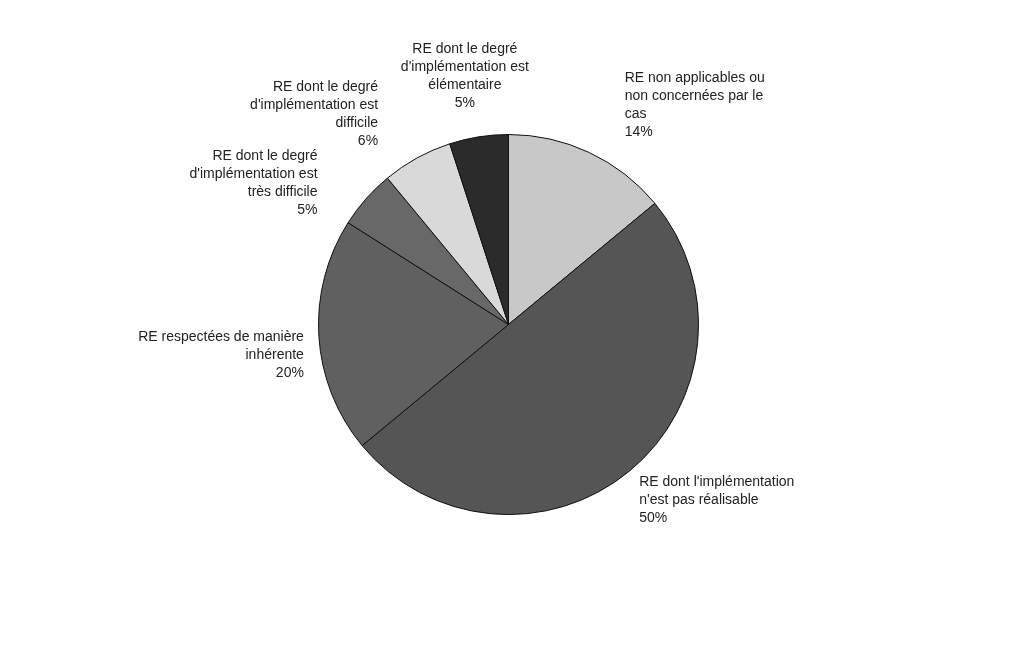 The image size is (1017, 649). What do you see at coordinates (221, 345) in the screenshot?
I see `slice-label: RE respectées de manière inhérente` at bounding box center [221, 345].